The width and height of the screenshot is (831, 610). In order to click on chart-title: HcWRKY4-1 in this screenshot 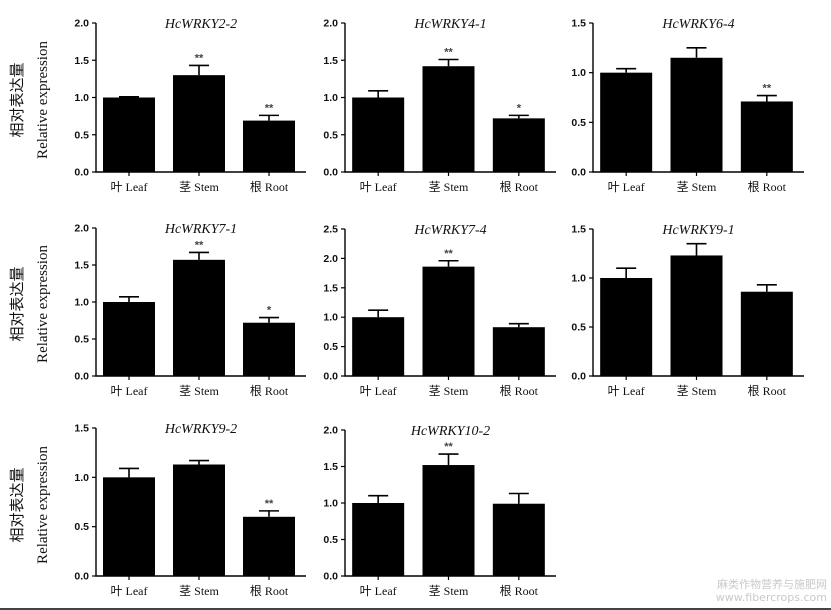, I will do `click(449, 24)`.